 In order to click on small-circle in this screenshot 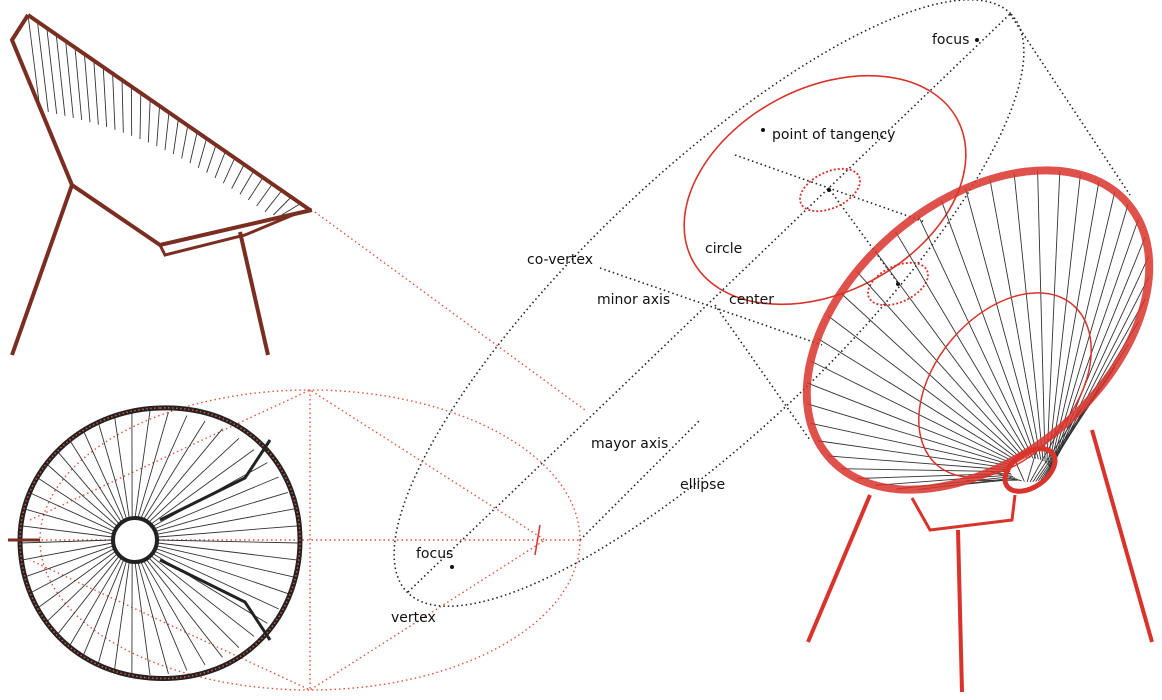, I will do `click(898, 284)`.